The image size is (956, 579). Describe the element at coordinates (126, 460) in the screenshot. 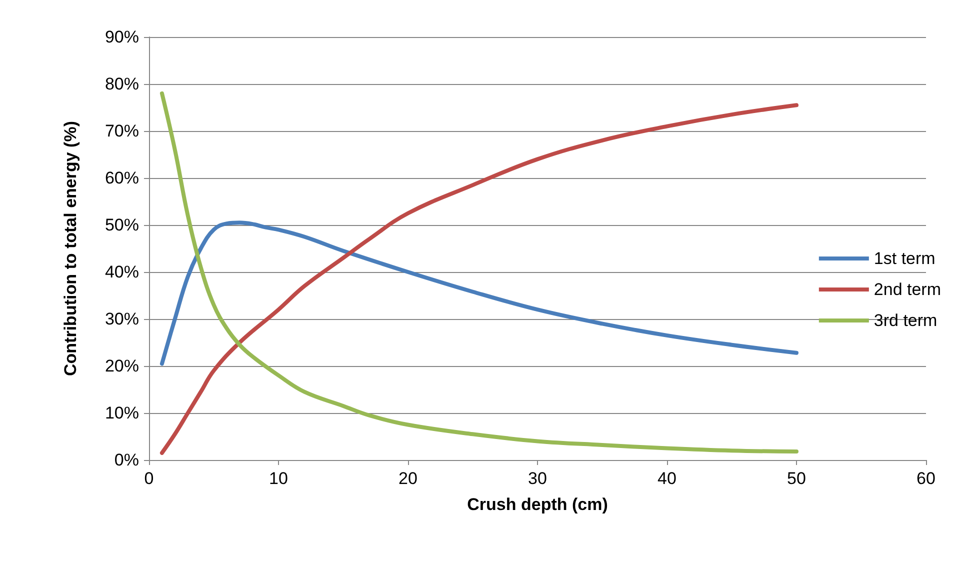

I see `y-tick-label: 0%` at that location.